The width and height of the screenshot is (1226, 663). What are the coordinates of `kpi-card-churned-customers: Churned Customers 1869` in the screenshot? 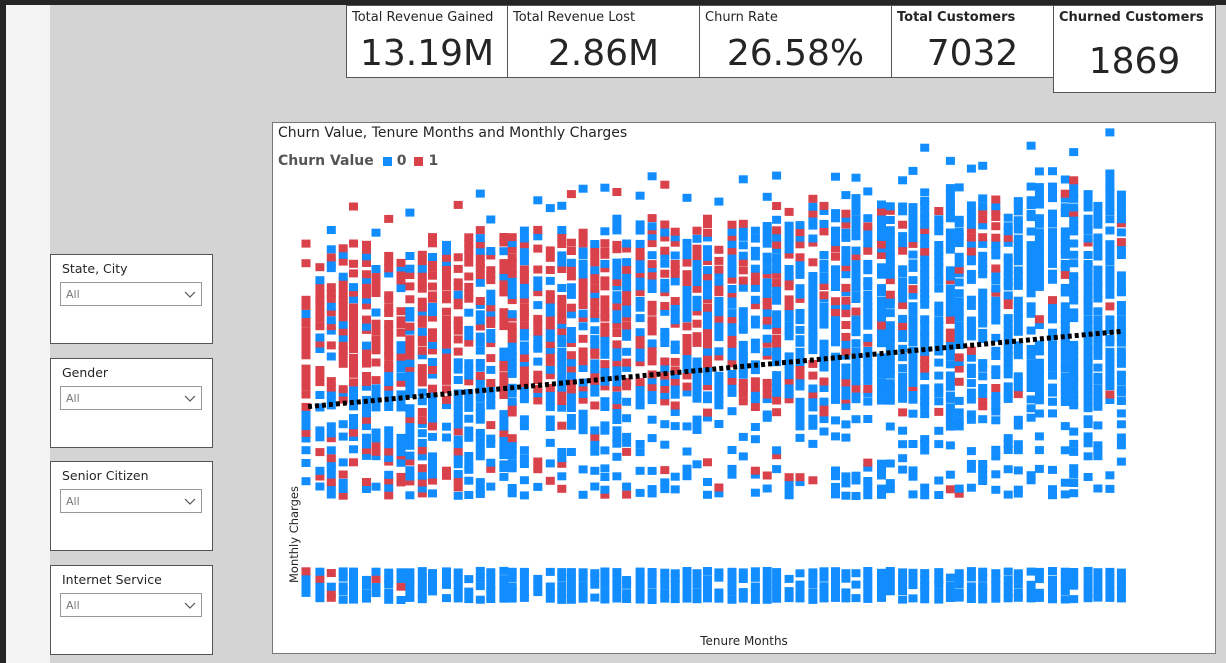 It's located at (1134, 49).